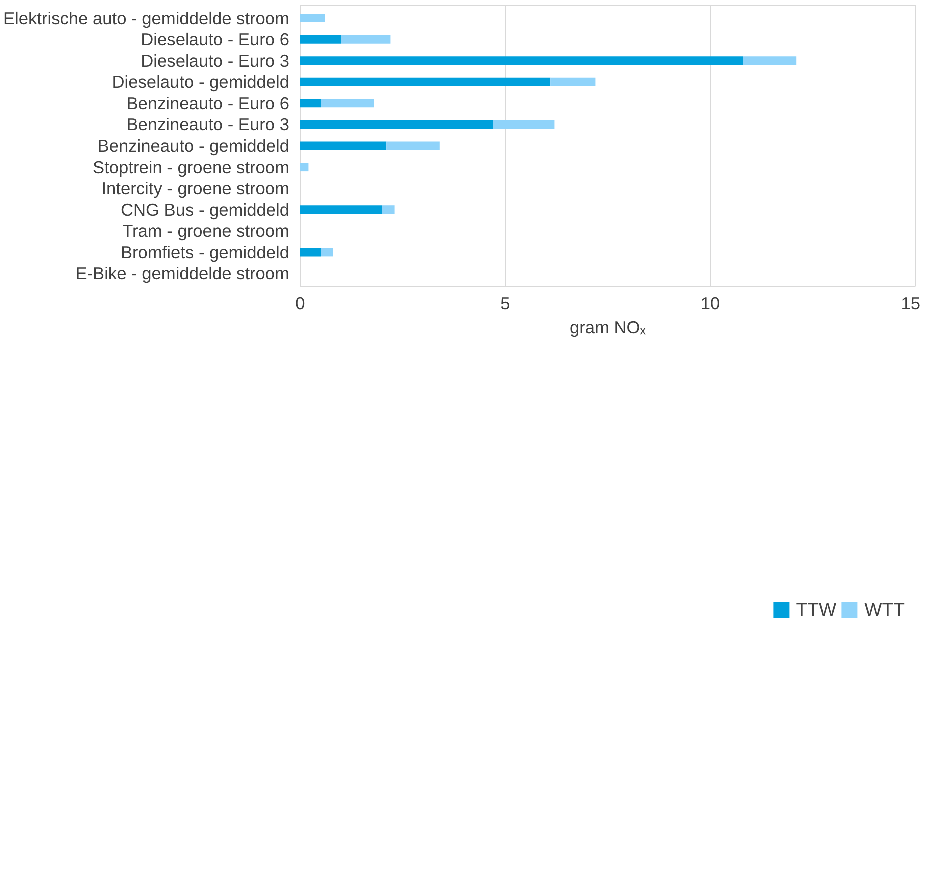 The image size is (940, 885). I want to click on y-tick-label: Intercity - groene stroom, so click(196, 188).